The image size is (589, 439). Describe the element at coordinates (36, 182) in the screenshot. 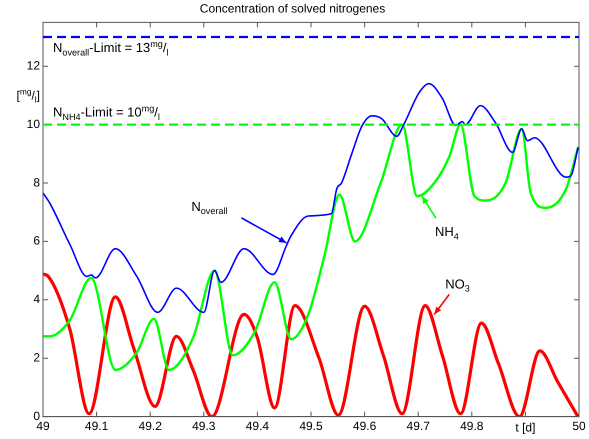

I see `y-tick-label: 8` at that location.